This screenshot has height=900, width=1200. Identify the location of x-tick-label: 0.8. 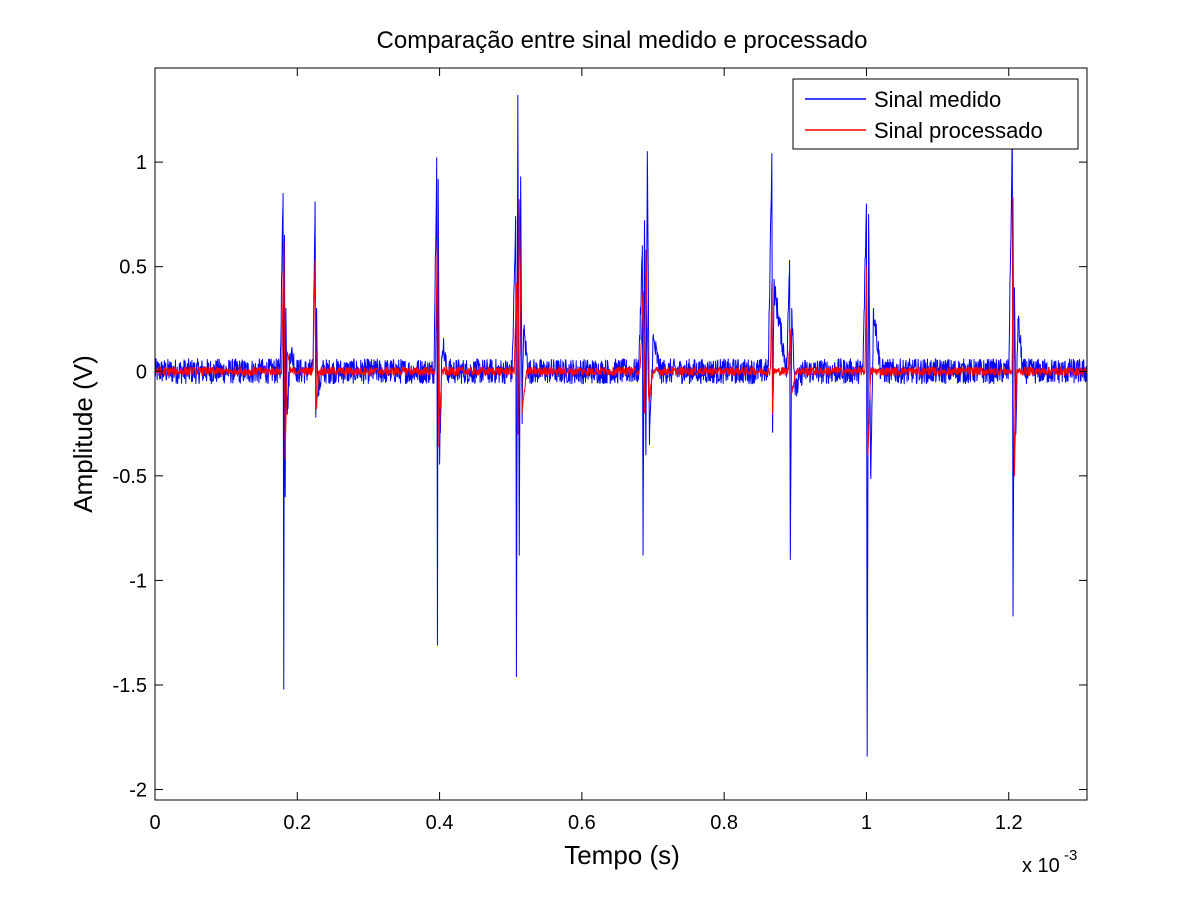
(724, 823).